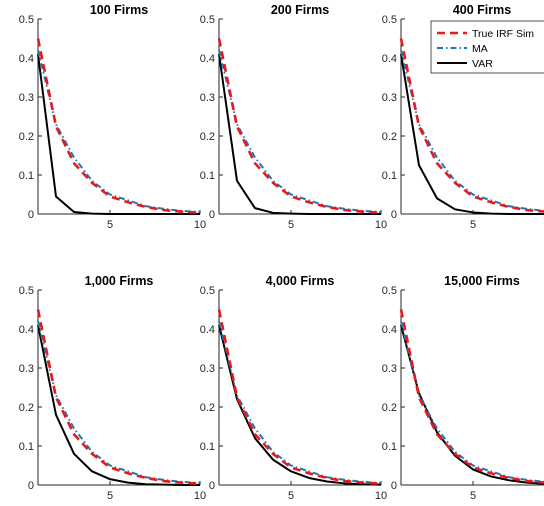 Image resolution: width=544 pixels, height=506 pixels. What do you see at coordinates (300, 10) in the screenshot?
I see `panel-title: 200 Firms` at bounding box center [300, 10].